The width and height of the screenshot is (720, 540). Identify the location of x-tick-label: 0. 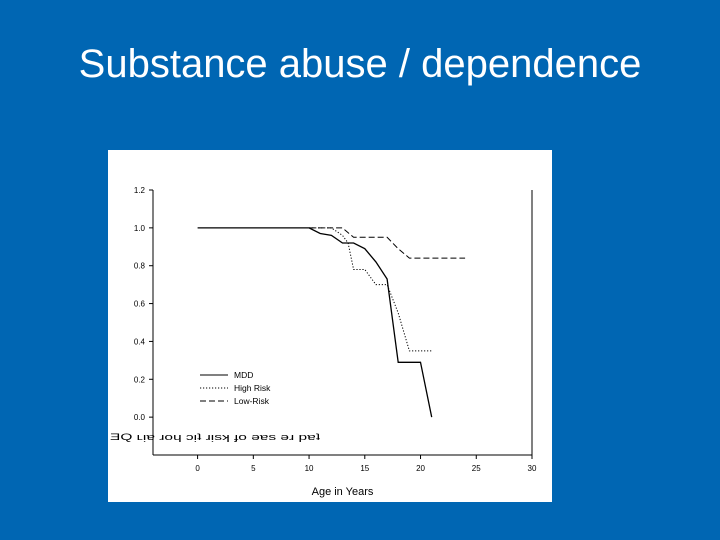
(197, 468).